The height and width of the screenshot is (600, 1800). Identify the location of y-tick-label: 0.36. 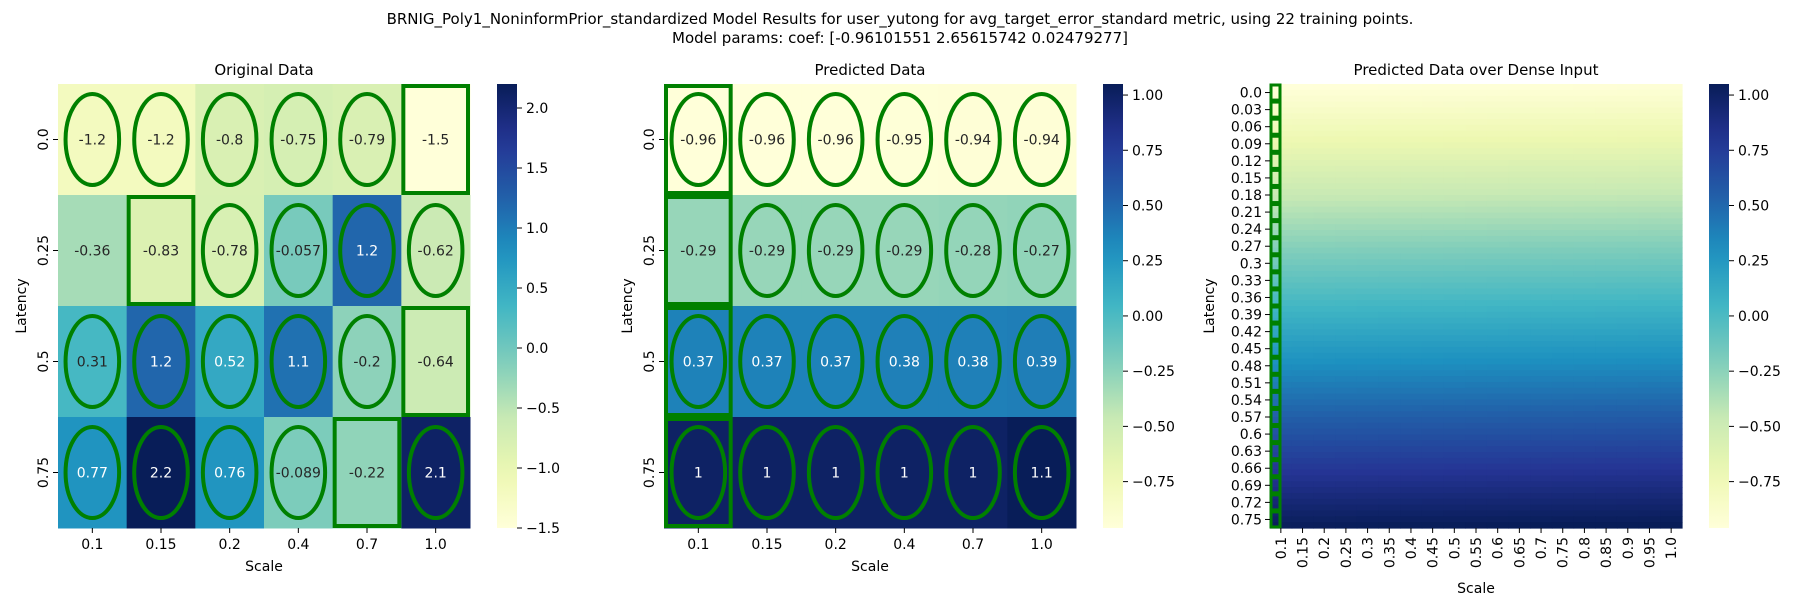
(1246, 298).